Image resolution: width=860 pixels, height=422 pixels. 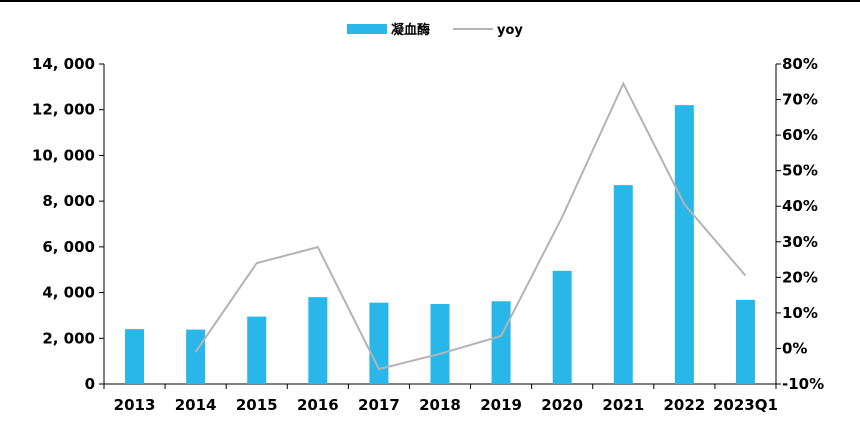 I want to click on x-tick-label: 2020, so click(x=562, y=405).